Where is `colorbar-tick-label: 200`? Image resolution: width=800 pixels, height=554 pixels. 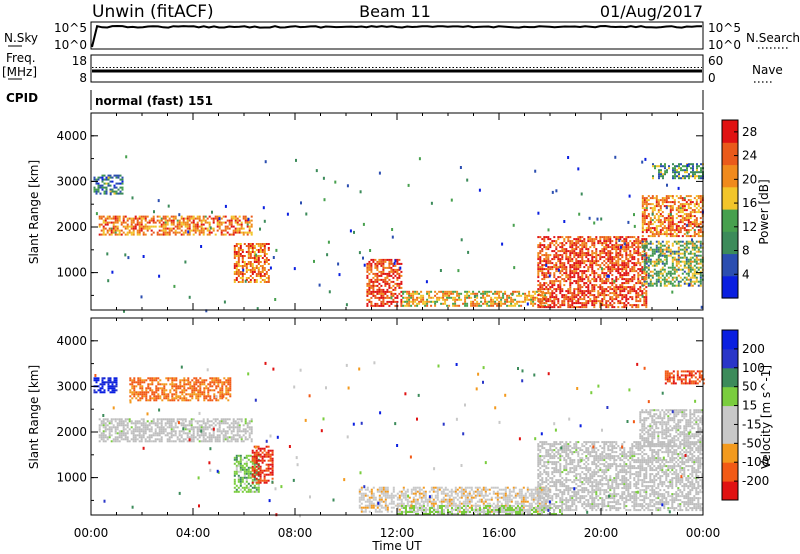
colorbar-tick-label: 200 is located at coordinates (753, 349).